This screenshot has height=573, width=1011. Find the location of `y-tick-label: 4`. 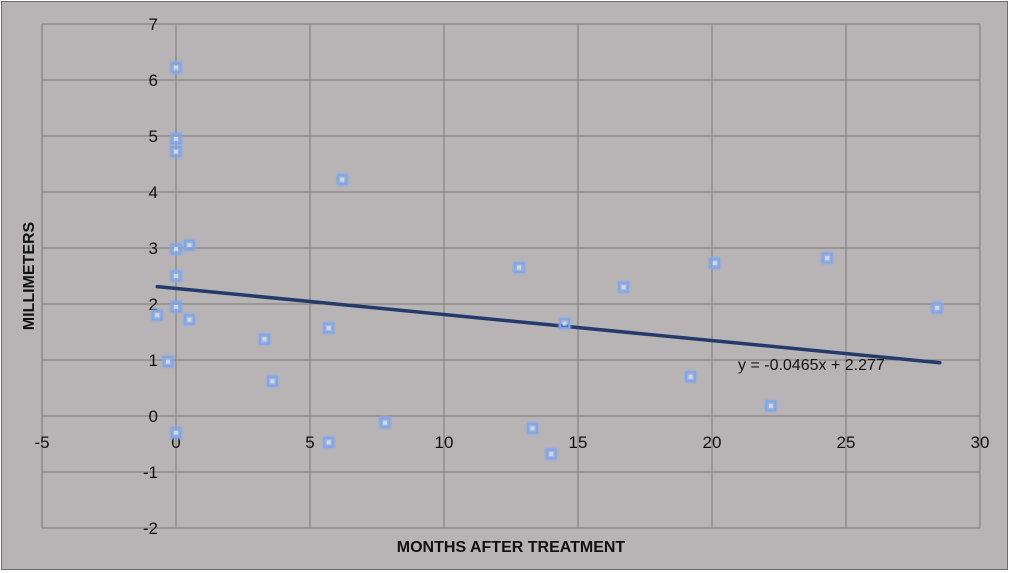

y-tick-label: 4 is located at coordinates (153, 192).